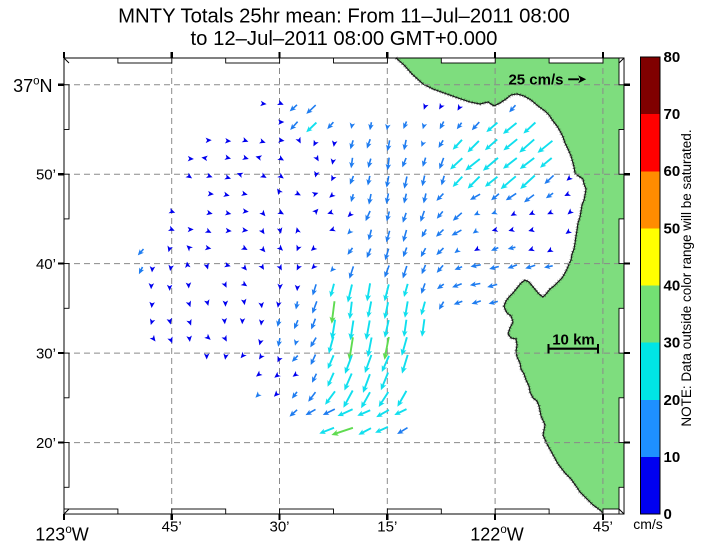 The image size is (703, 548). Describe the element at coordinates (535, 80) in the screenshot. I see `svg-text: 25 cm/s` at that location.